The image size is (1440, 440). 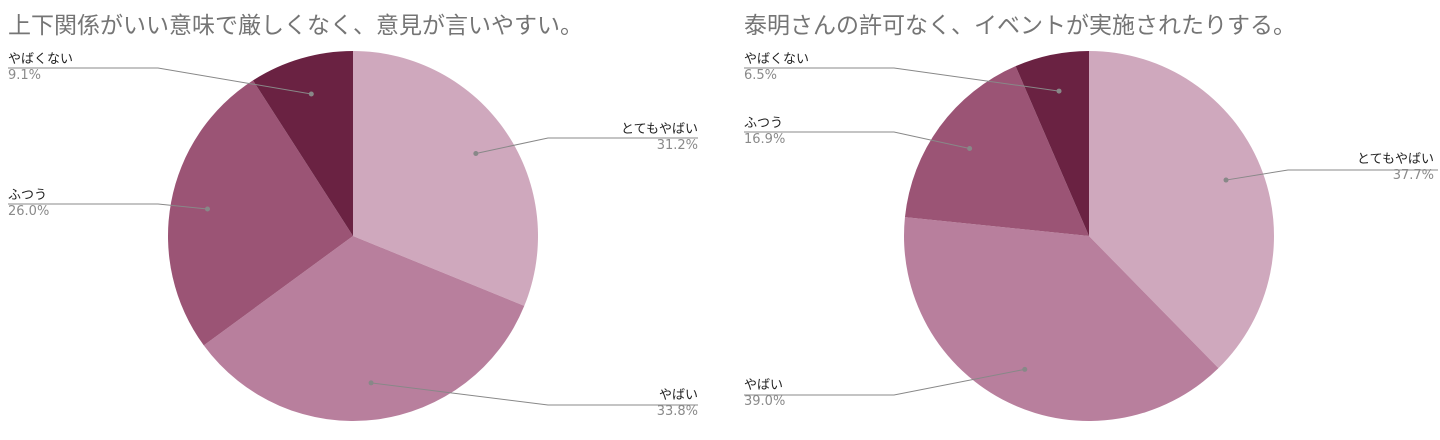 I want to click on slice-label-totemo-yabai: とてもやばい 31.2%, so click(x=659, y=138).